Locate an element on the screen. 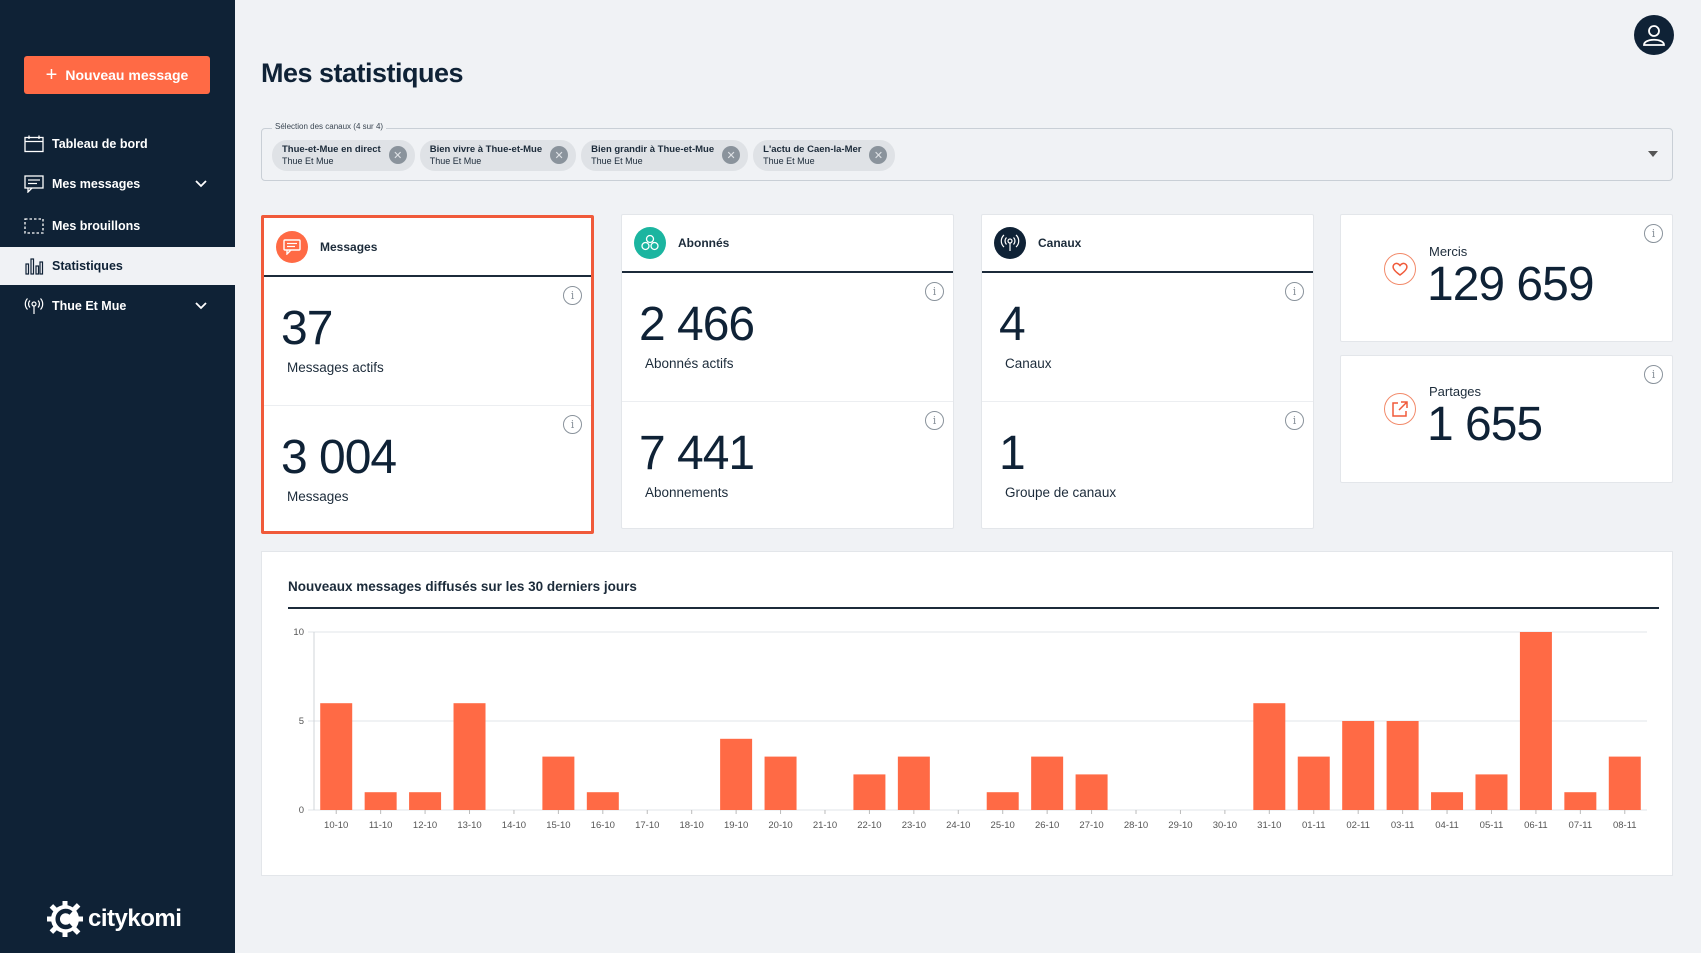 This screenshot has height=953, width=1701. dropdown-arrow-icon is located at coordinates (1653, 154).